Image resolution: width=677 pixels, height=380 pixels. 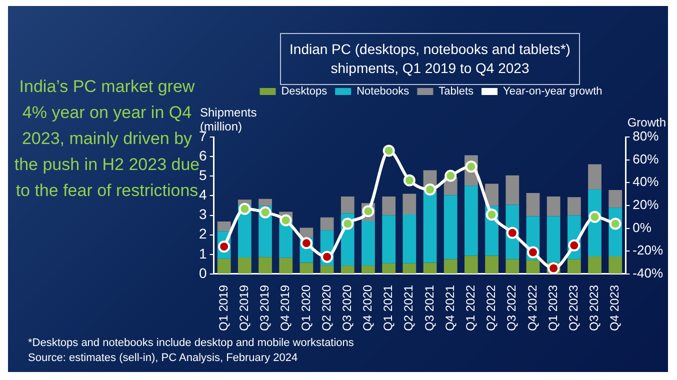 What do you see at coordinates (471, 308) in the screenshot?
I see `x-tick-label: Q1 2022` at bounding box center [471, 308].